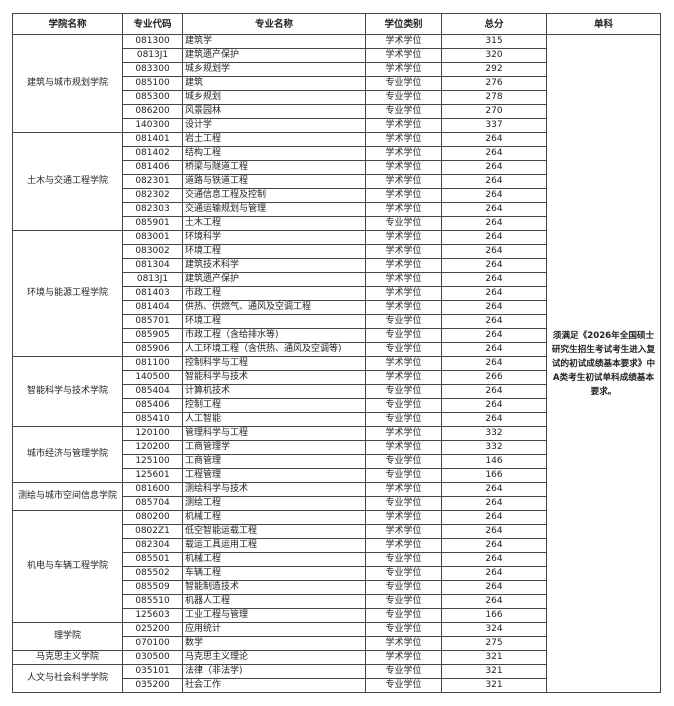  What do you see at coordinates (67, 24) in the screenshot?
I see `header-college: 学院名称` at bounding box center [67, 24].